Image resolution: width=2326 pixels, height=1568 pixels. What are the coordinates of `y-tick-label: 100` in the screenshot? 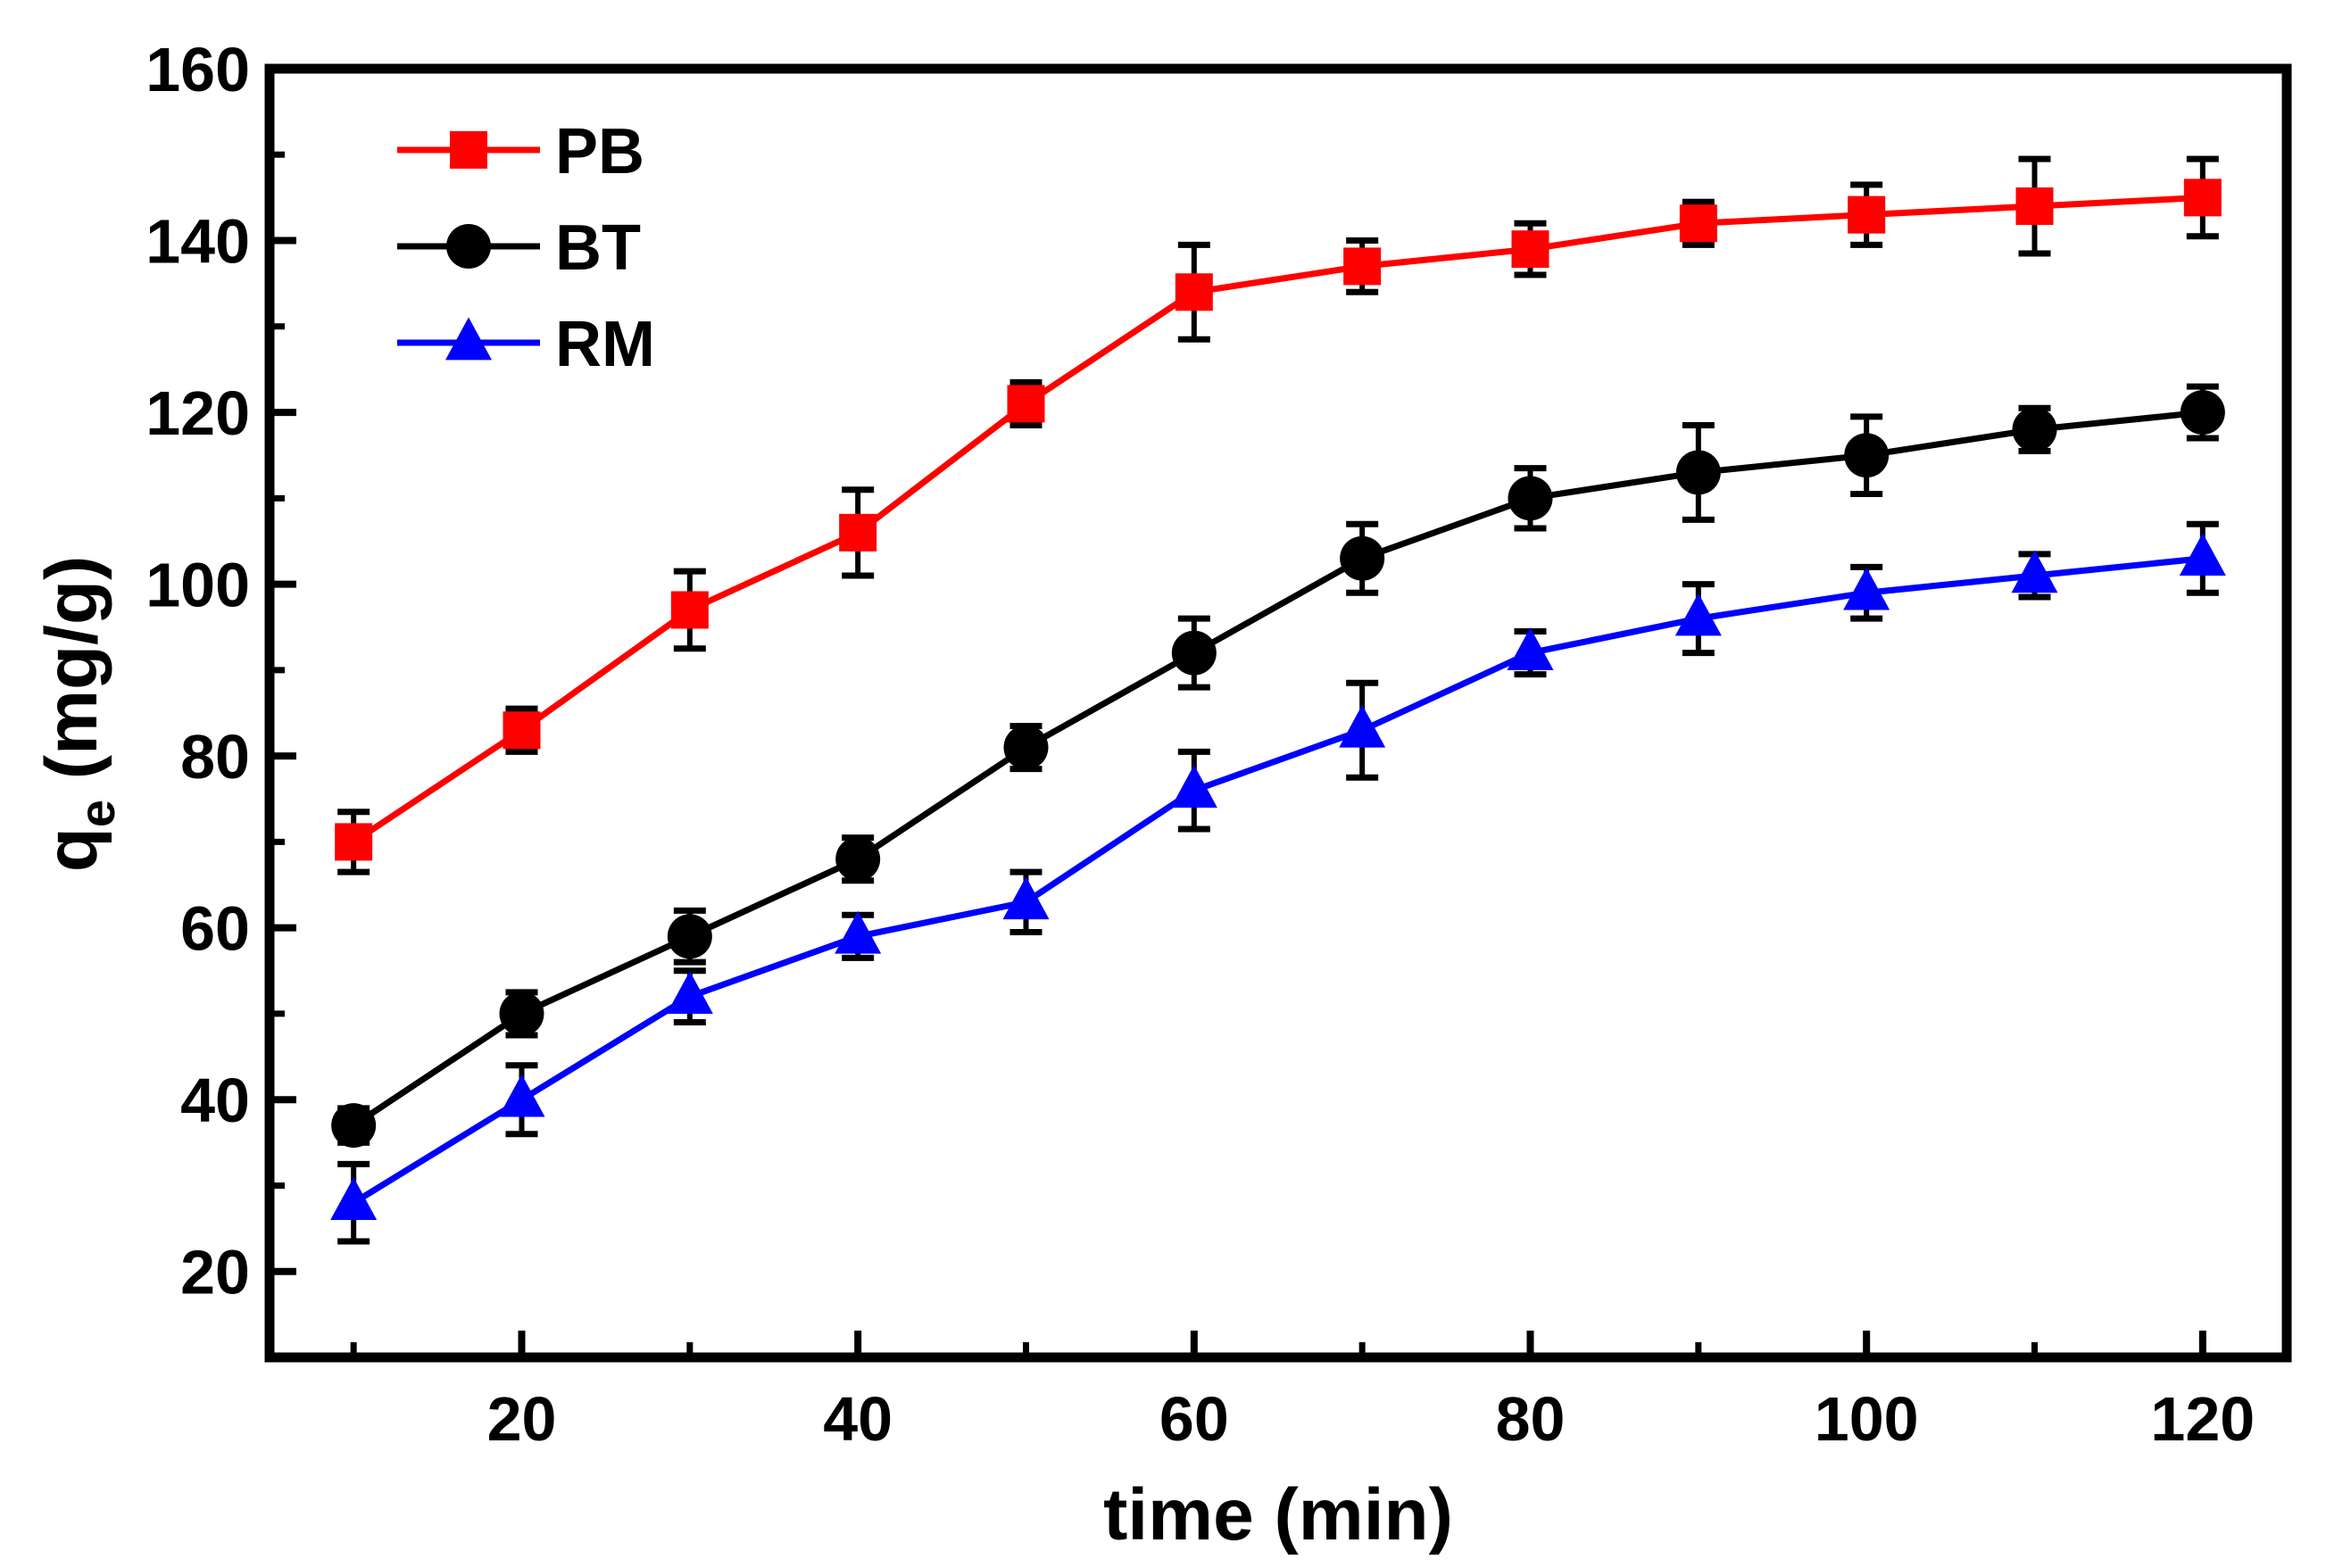 It's located at (198, 585).